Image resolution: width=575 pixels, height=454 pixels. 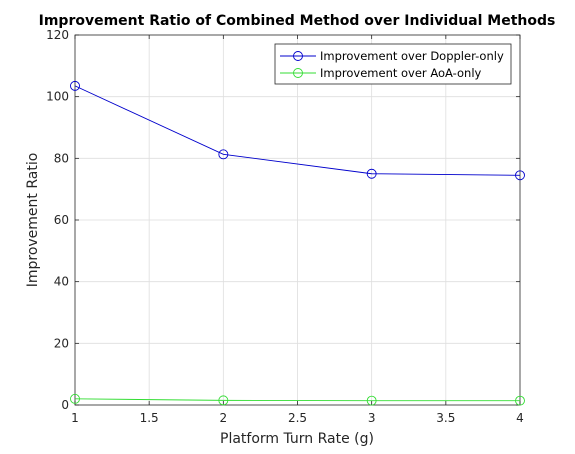 I want to click on y-tick-label: 60, so click(x=61, y=220).